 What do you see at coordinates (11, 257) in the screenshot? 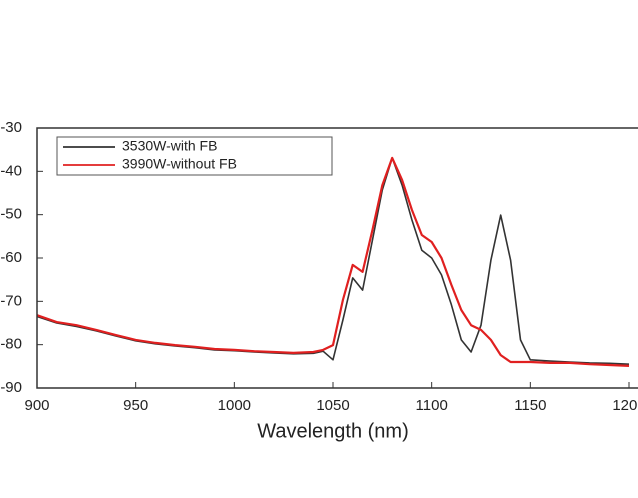
I see `y-tick-label: -60` at bounding box center [11, 257].